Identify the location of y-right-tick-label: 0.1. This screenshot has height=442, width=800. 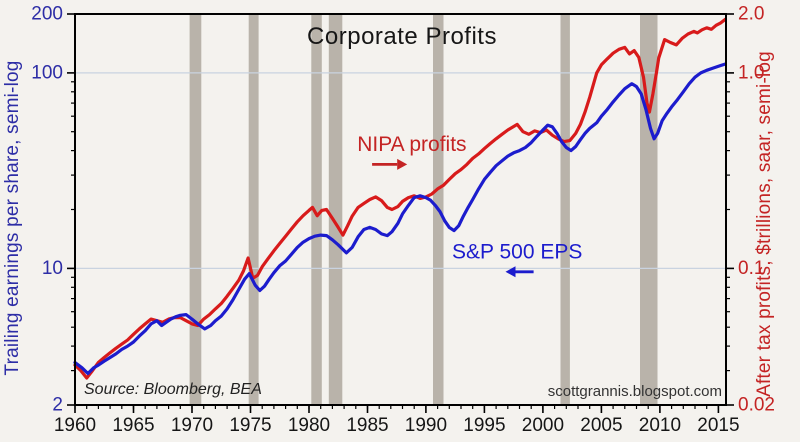
(751, 268).